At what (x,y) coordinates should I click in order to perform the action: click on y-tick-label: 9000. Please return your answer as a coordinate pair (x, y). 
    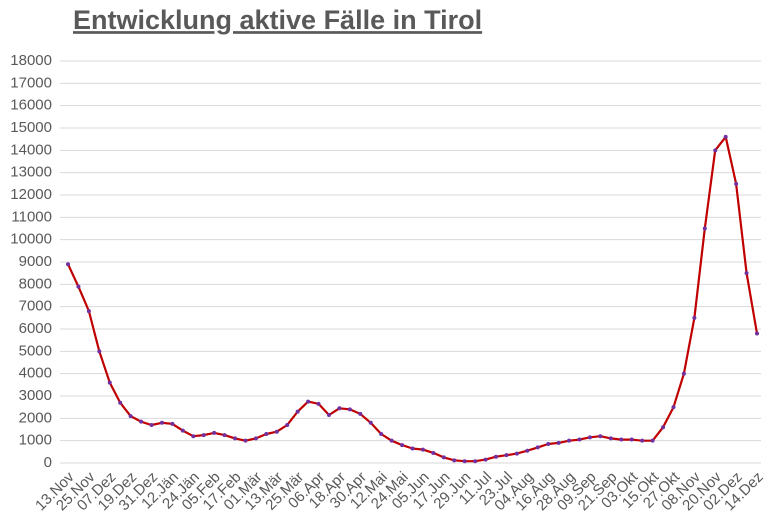
    Looking at the image, I should click on (35, 261).